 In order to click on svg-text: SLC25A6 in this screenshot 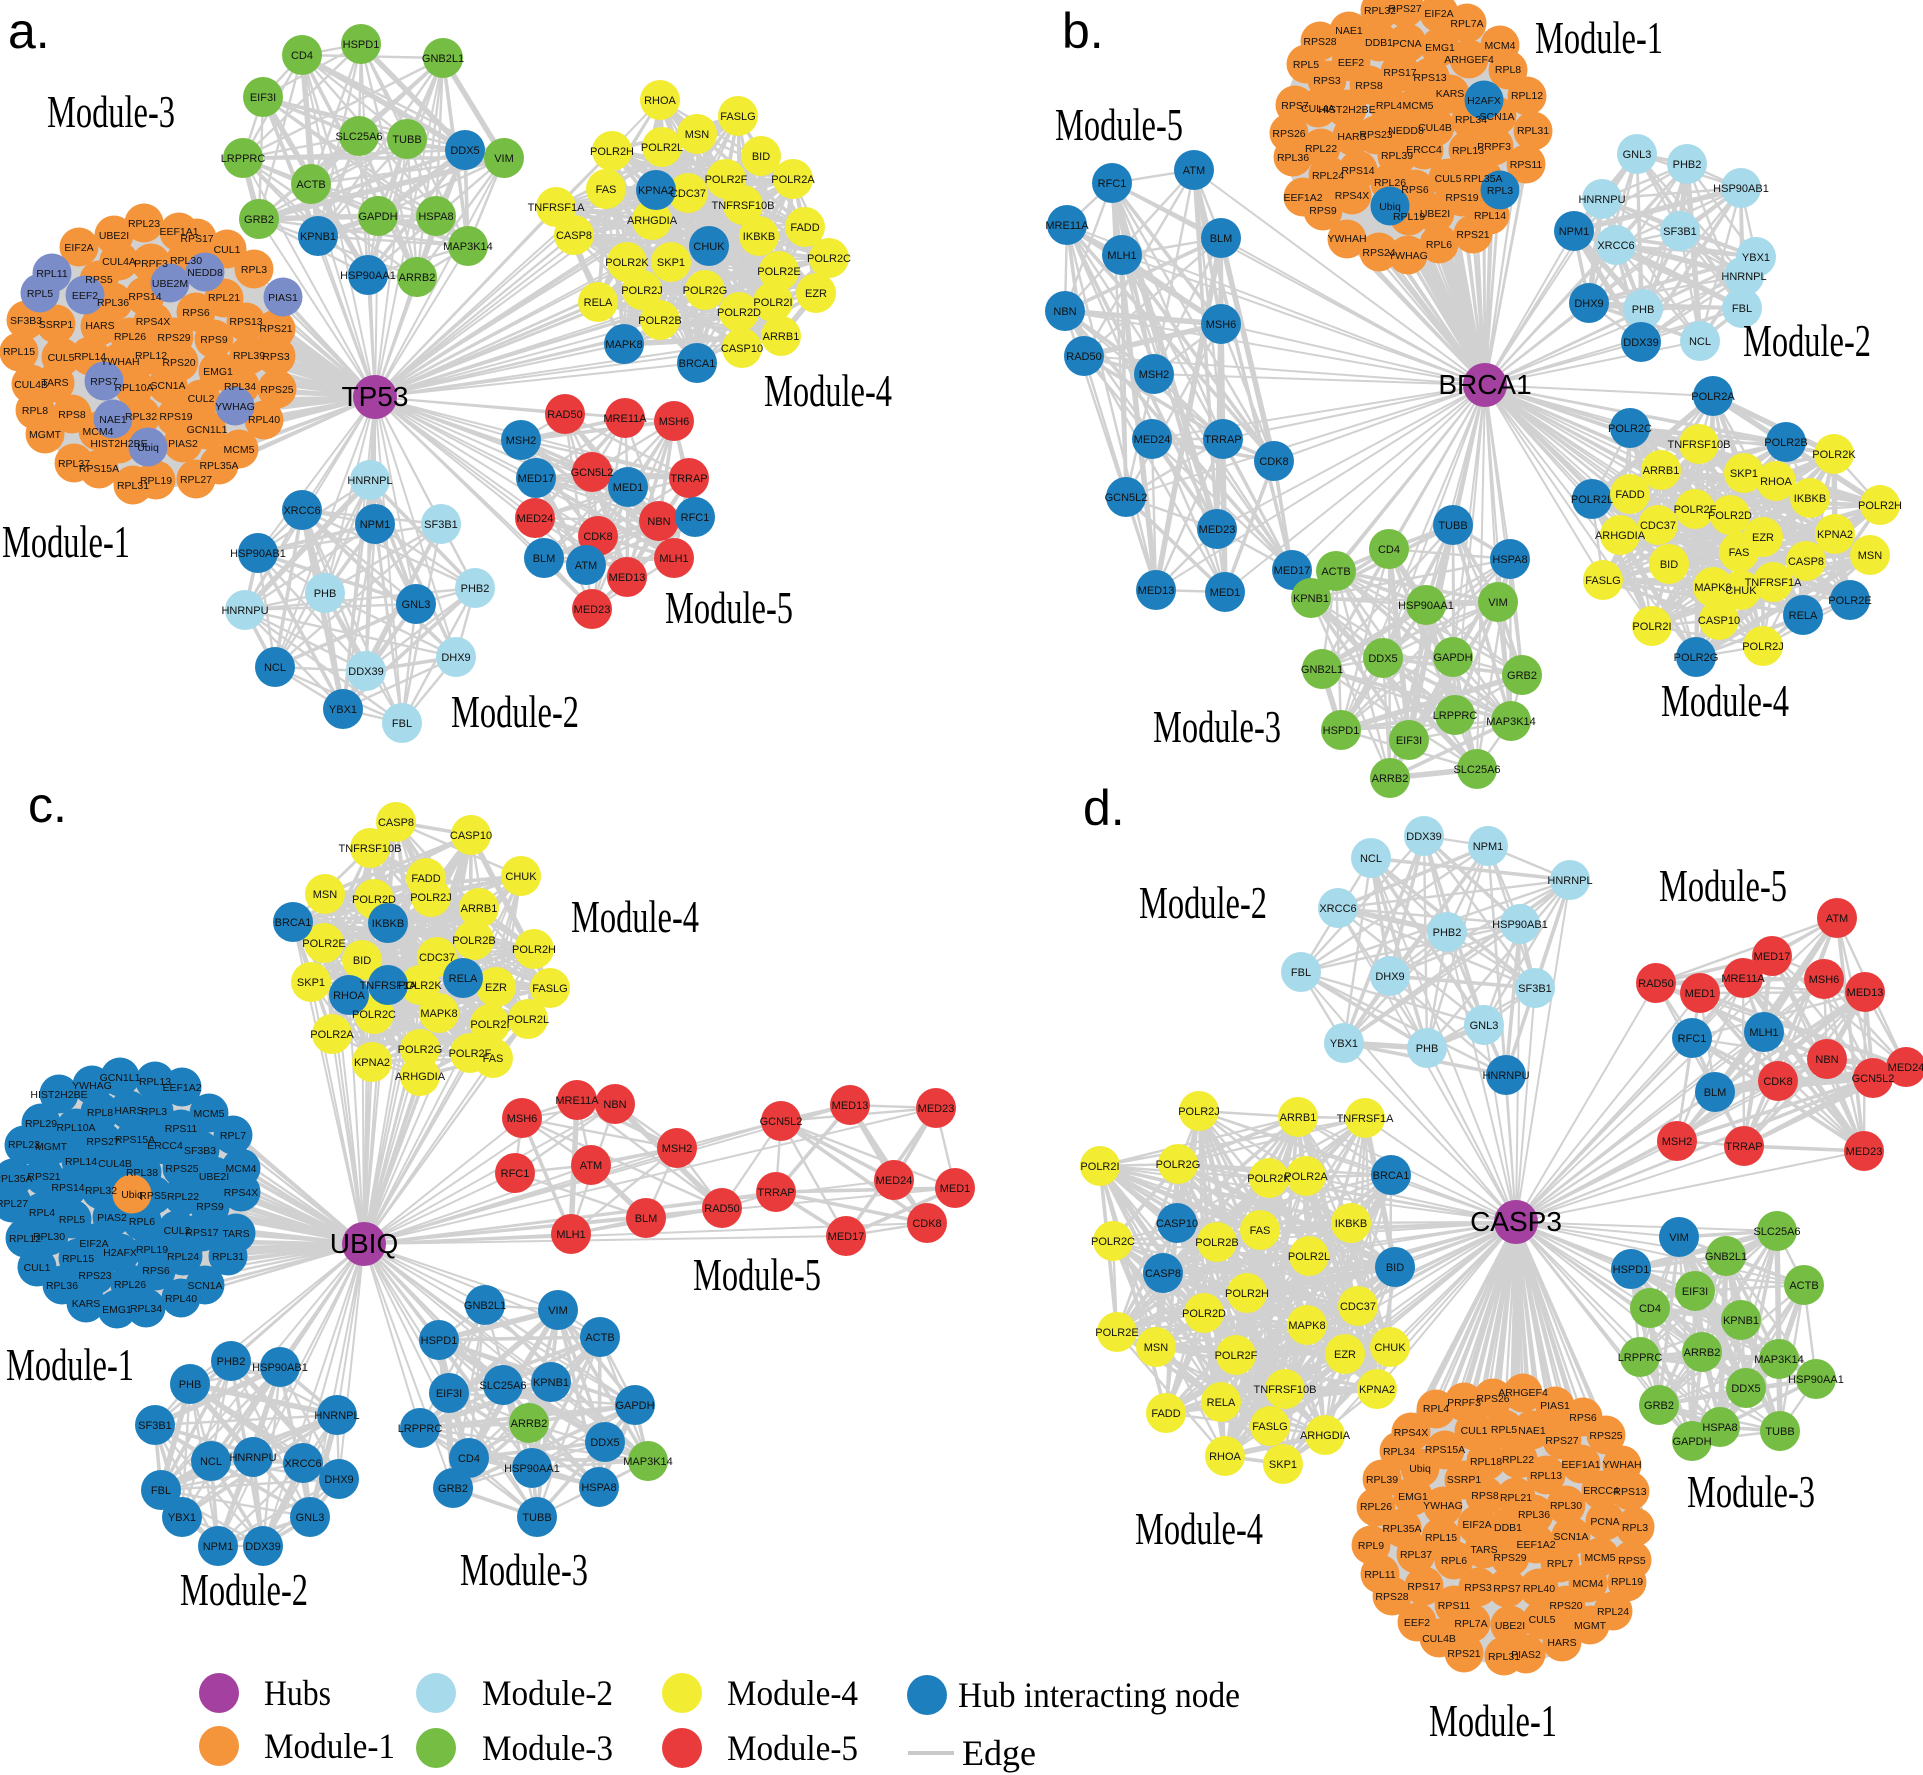, I will do `click(1476, 770)`.